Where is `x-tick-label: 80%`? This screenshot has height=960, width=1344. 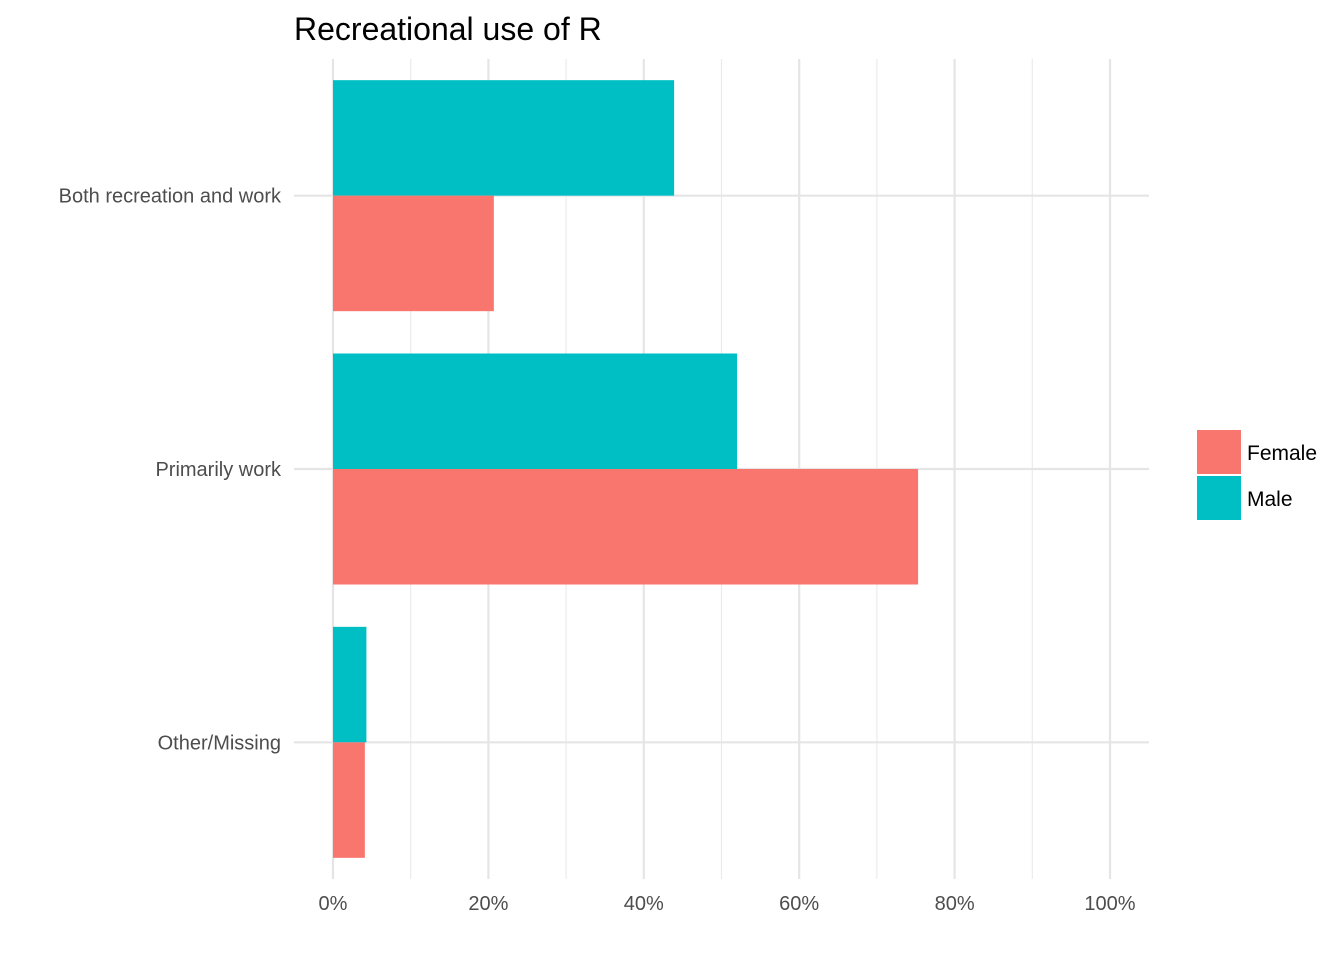 x-tick-label: 80% is located at coordinates (955, 904).